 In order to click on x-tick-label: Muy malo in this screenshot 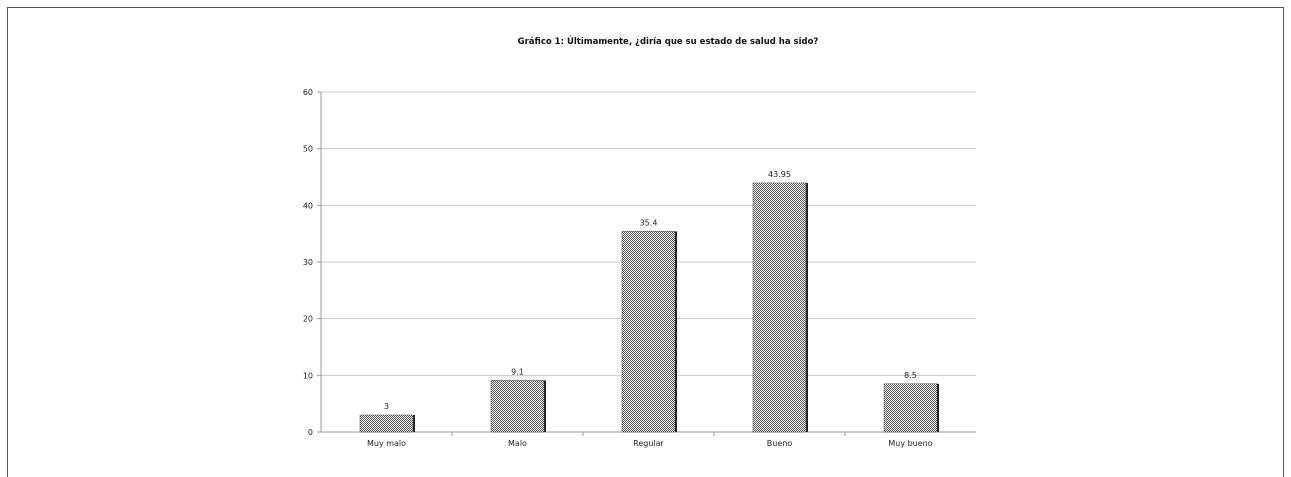, I will do `click(386, 443)`.